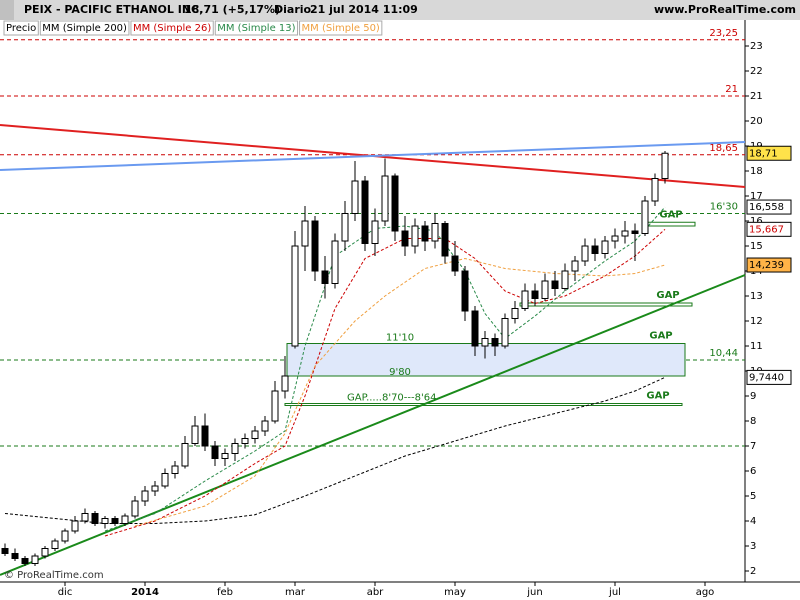 Image resolution: width=800 pixels, height=600 pixels. Describe the element at coordinates (400, 372) in the screenshot. I see `gap-low-label: 9'80` at that location.